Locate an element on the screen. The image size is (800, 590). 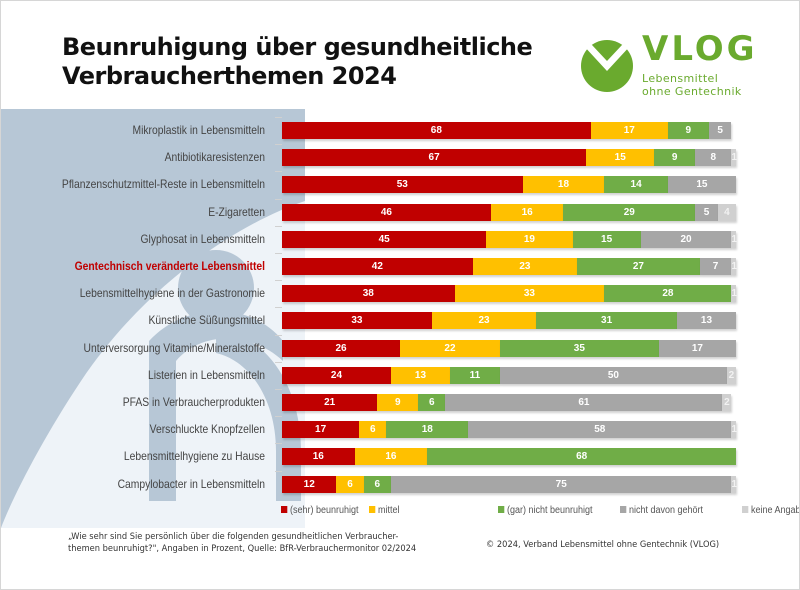
title-line-2: Verbraucherthemen 2024 is located at coordinates (229, 76).